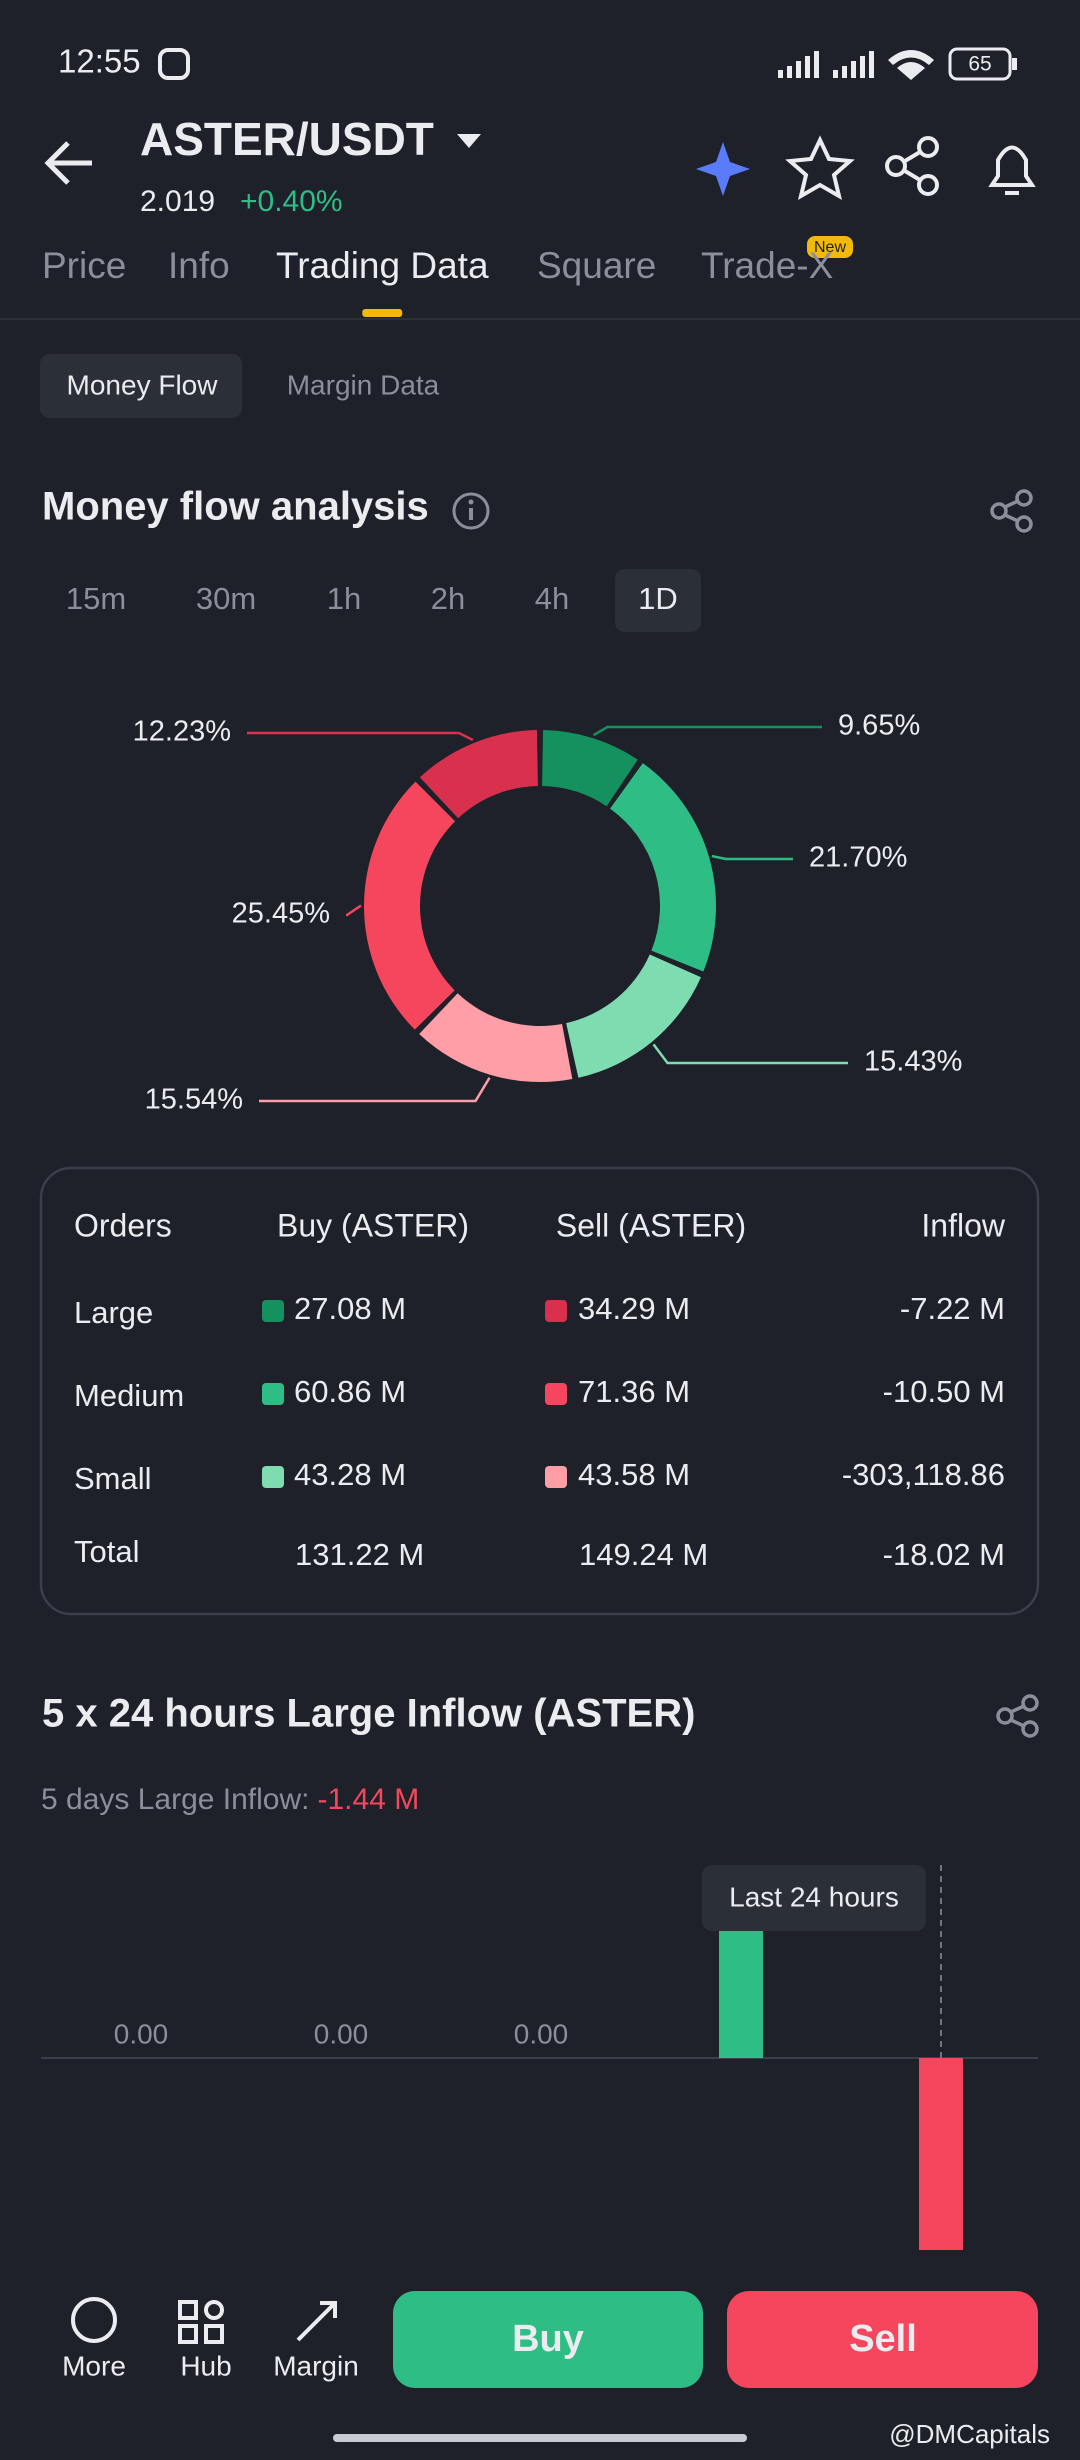 This screenshot has height=2460, width=1080. Describe the element at coordinates (952, 1308) in the screenshot. I see `inflow-value: -7.22 M` at that location.